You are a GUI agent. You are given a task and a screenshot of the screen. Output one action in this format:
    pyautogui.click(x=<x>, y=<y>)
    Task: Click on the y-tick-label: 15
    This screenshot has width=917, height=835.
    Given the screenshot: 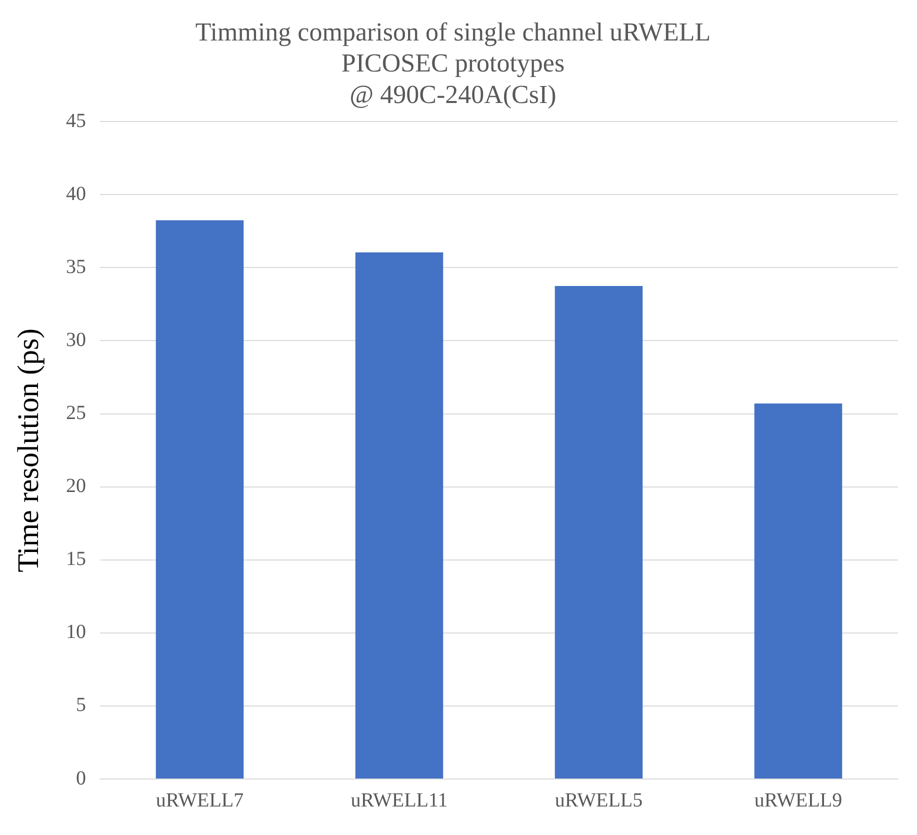 What is the action you would take?
    pyautogui.click(x=76, y=559)
    